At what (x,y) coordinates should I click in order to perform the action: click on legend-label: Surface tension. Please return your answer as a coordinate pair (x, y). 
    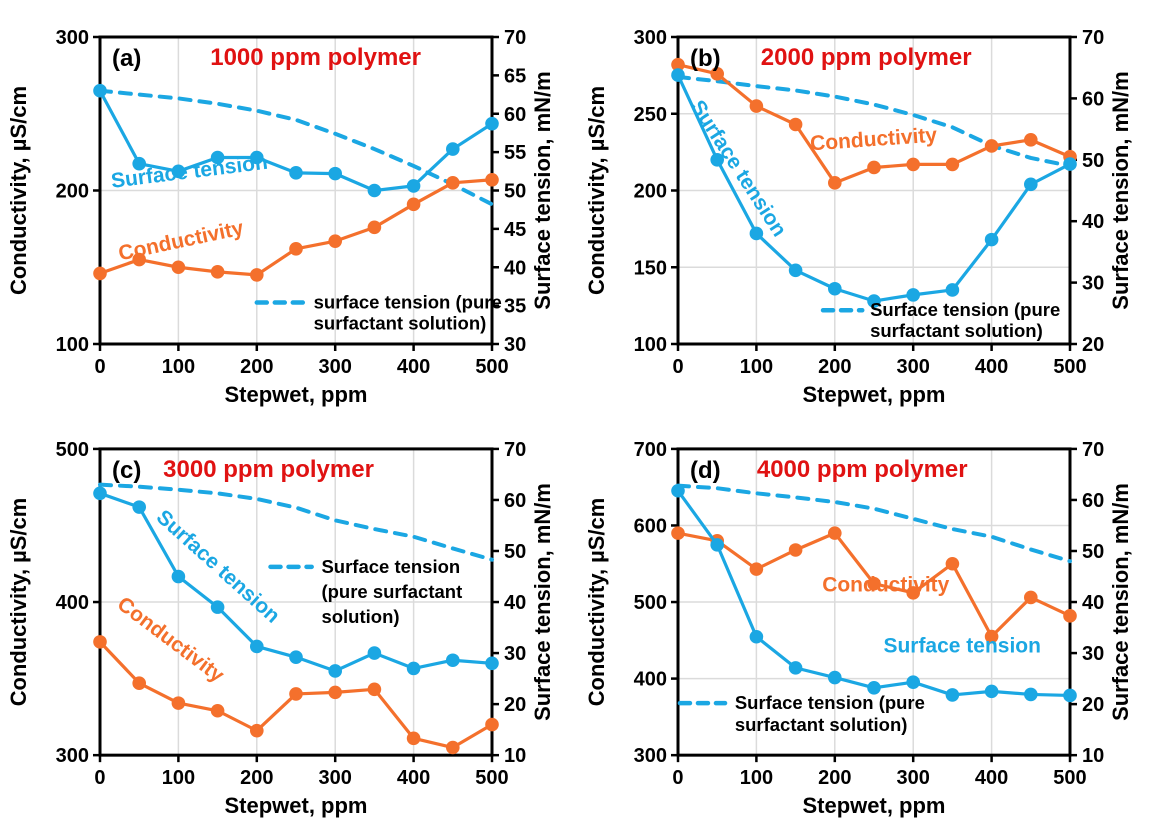
    Looking at the image, I should click on (390, 566).